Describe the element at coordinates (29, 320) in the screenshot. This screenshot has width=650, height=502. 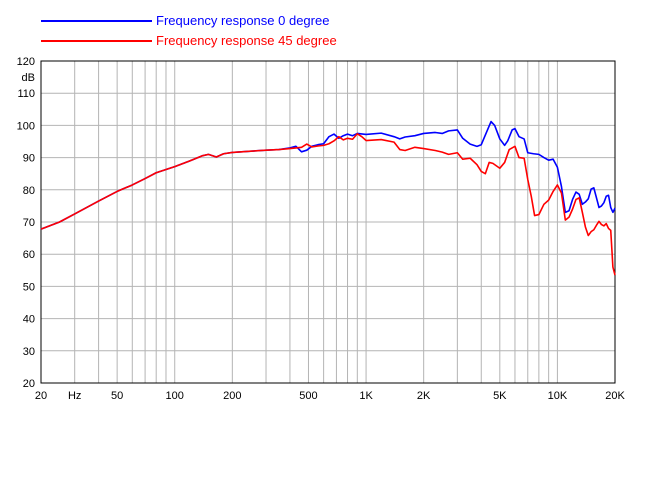
I see `y-tick-label: 40` at that location.